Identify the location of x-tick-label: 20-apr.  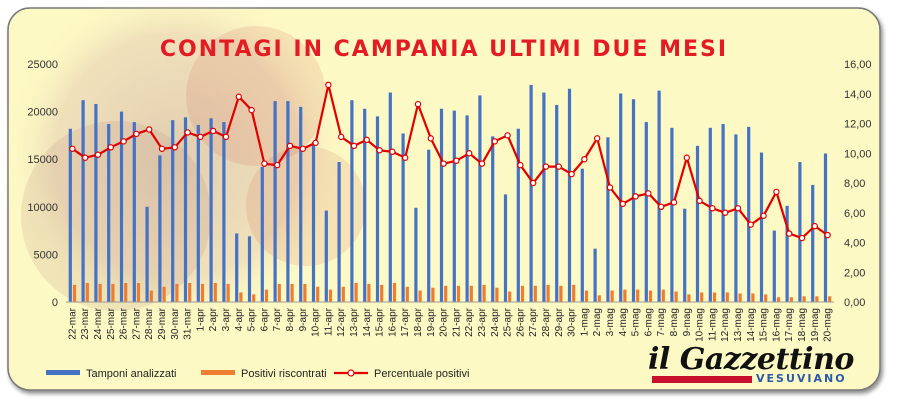
(444, 322).